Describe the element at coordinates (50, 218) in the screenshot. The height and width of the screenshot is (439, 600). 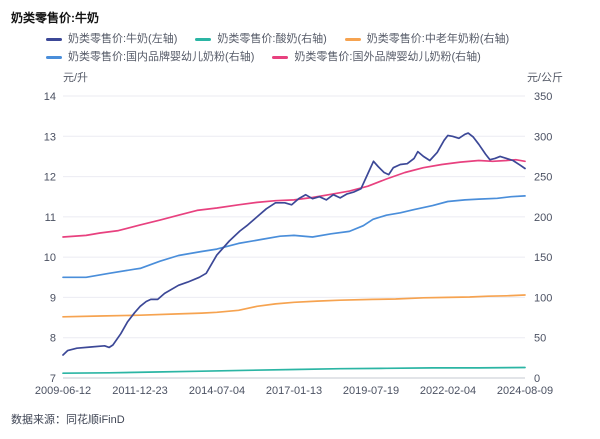
I see `y-axis-left-tick-label: 11` at that location.